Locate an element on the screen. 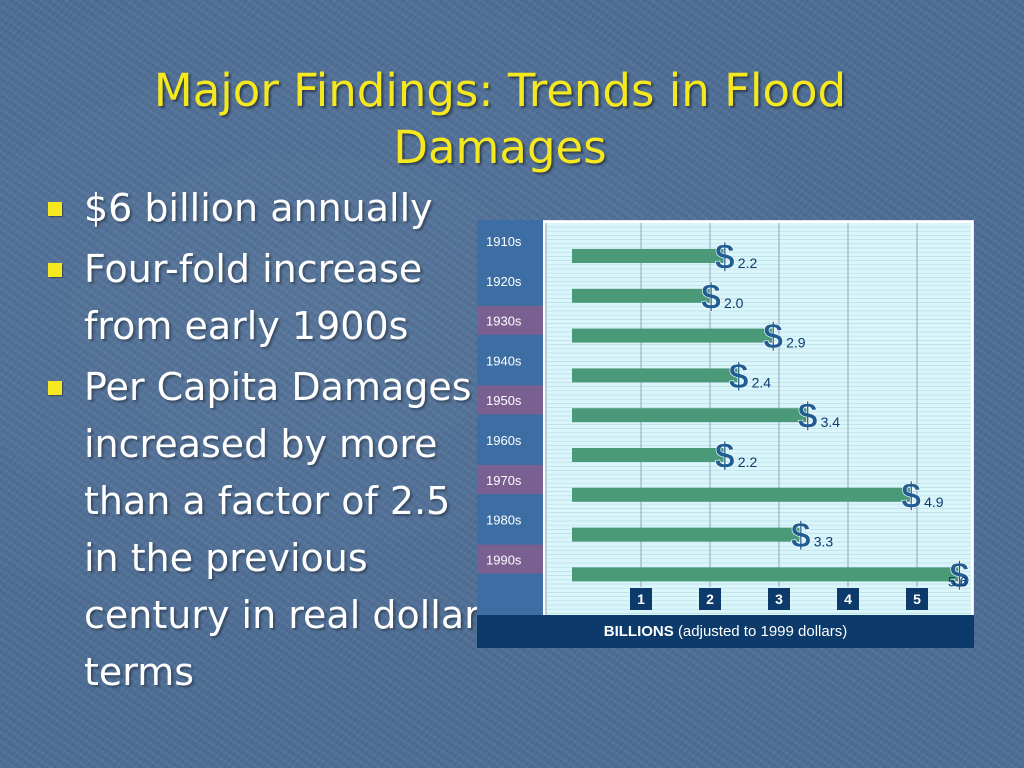  decade-label: 1980s is located at coordinates (504, 520).